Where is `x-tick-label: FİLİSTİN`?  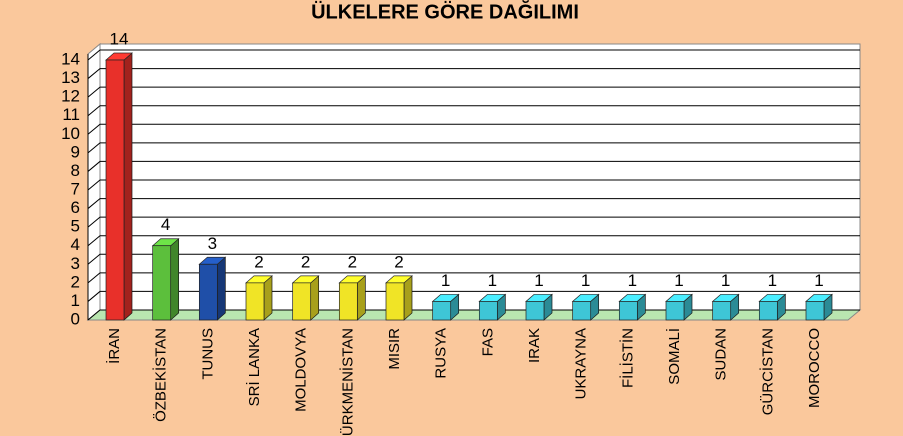
x-tick-label: FİLİSTİN is located at coordinates (627, 358).